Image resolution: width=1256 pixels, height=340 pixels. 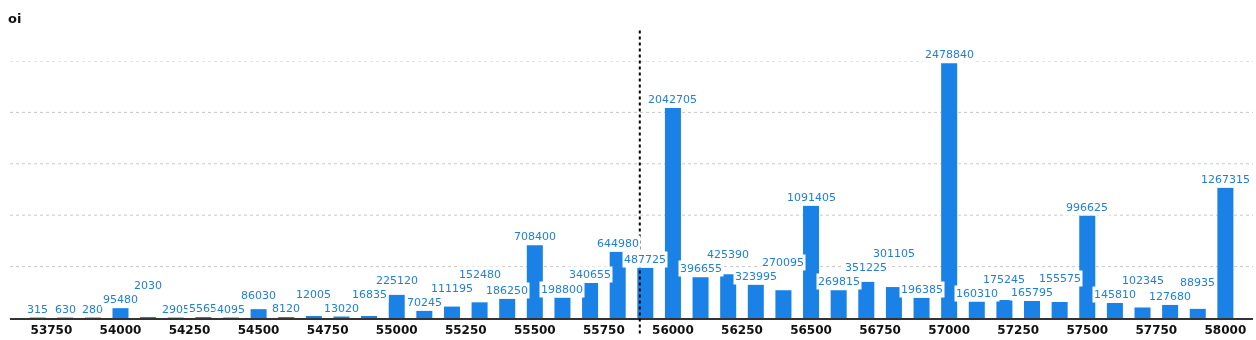 I want to click on data-label: 2478840, so click(x=949, y=54).